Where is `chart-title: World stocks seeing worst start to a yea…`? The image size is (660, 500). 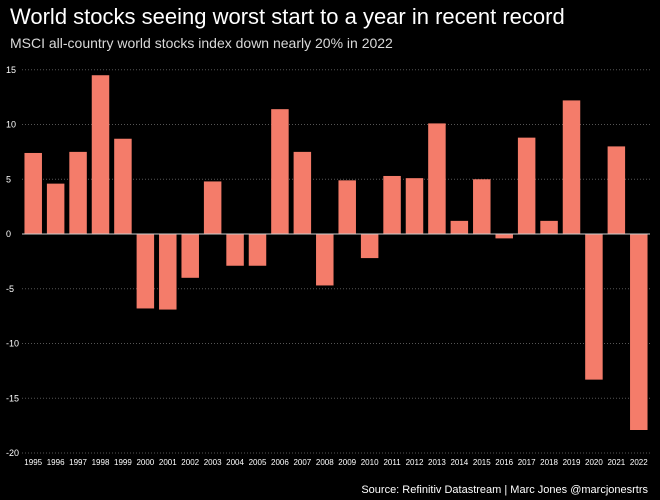
chart-title: World stocks seeing worst start to a yea… is located at coordinates (287, 16).